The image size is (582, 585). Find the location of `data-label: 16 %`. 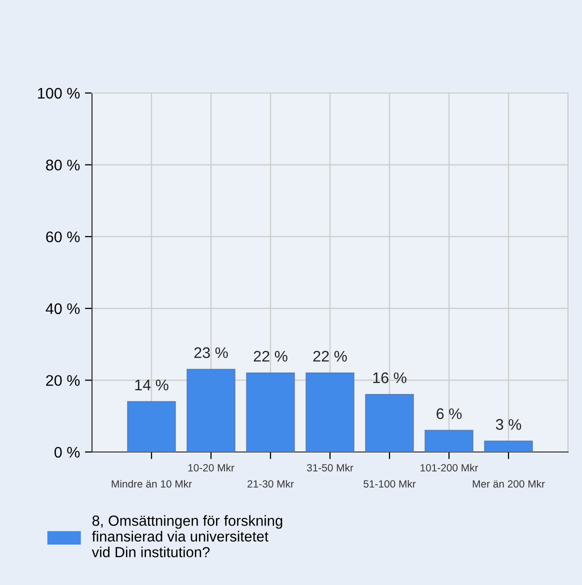

data-label: 16 % is located at coordinates (389, 378).